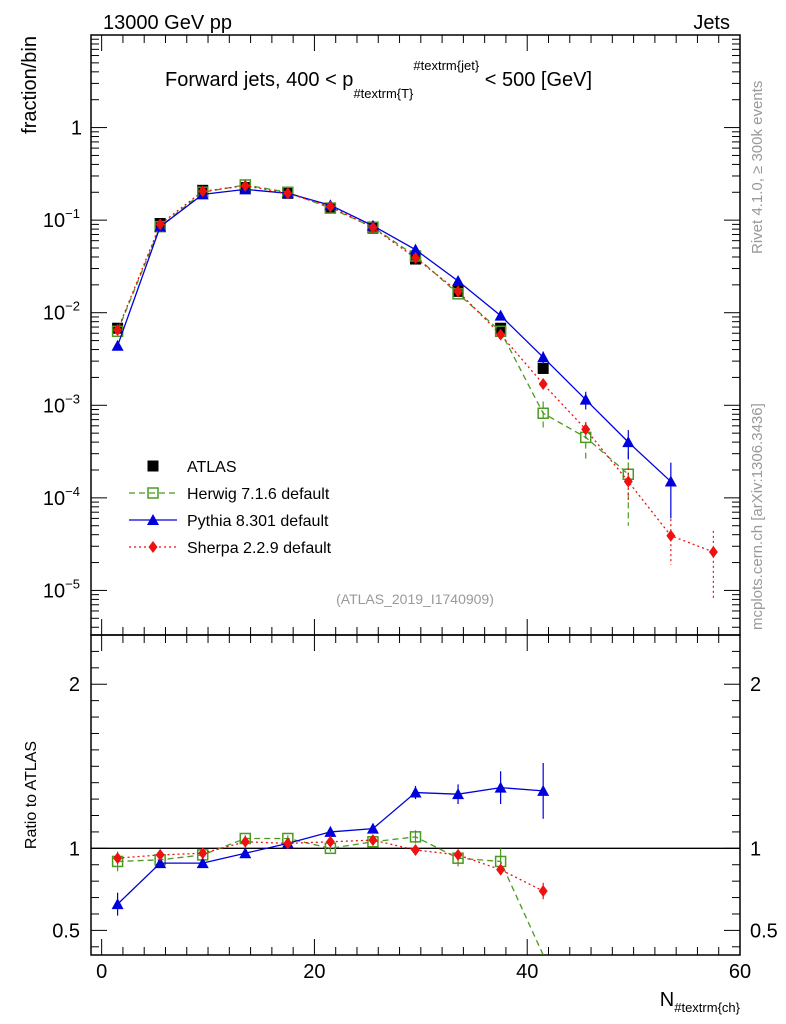 This screenshot has height=1024, width=786. Describe the element at coordinates (446, 65) in the screenshot. I see `plot-title-sup: #textrm{jet}` at that location.